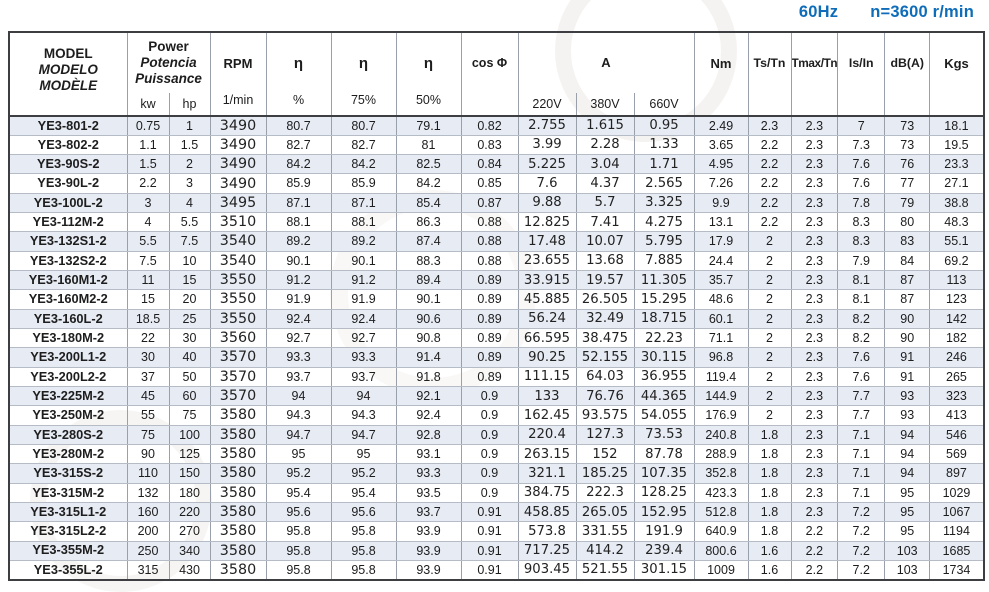  Describe the element at coordinates (547, 512) in the screenshot. I see `cell-a-220v: 458.85` at that location.